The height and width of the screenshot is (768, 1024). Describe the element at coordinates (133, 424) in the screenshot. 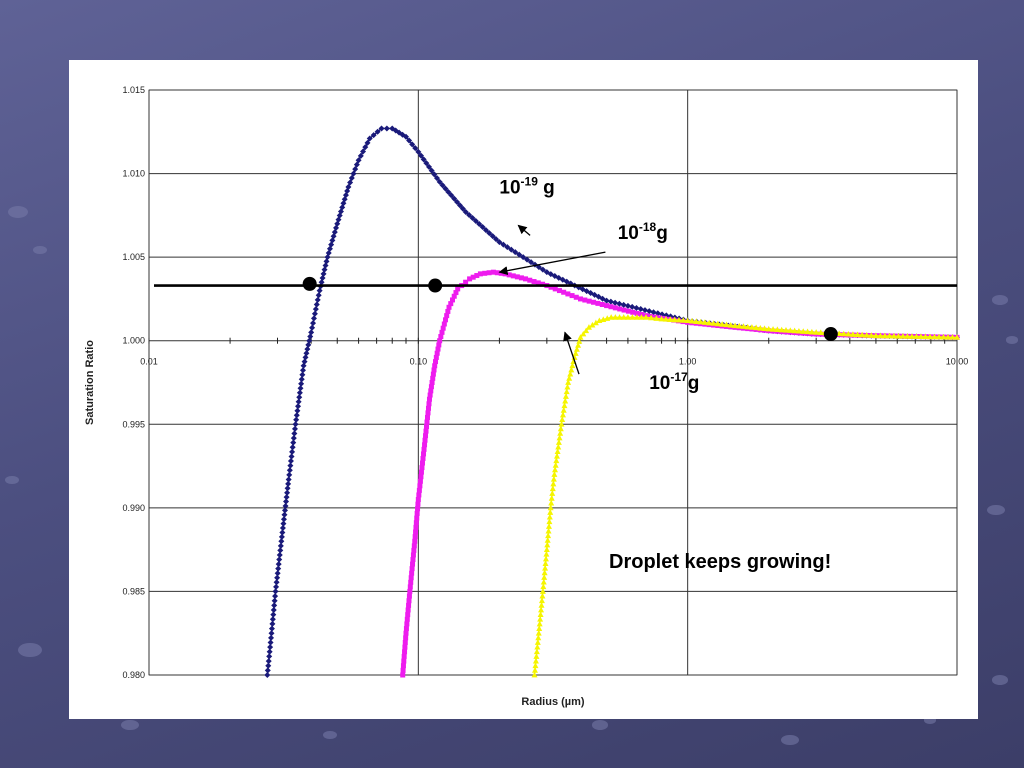

I see `y-tick-label: 0.995` at that location.